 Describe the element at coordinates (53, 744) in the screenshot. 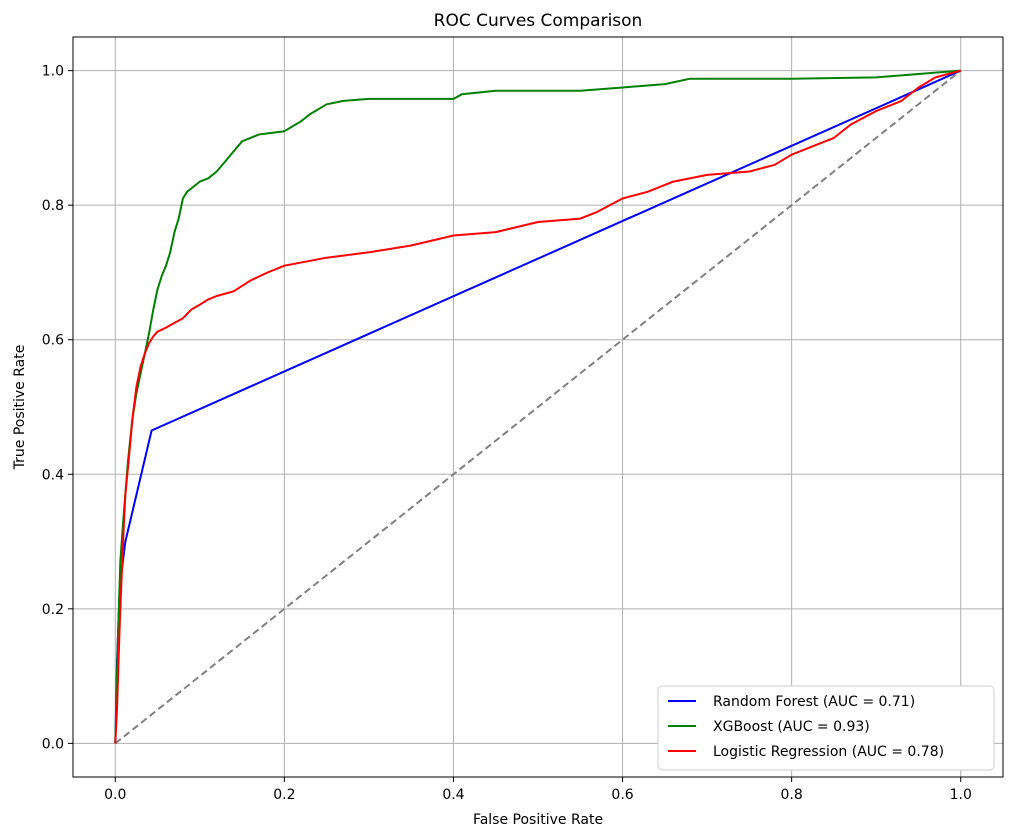

I see `y-tick-label: 0.0` at that location.